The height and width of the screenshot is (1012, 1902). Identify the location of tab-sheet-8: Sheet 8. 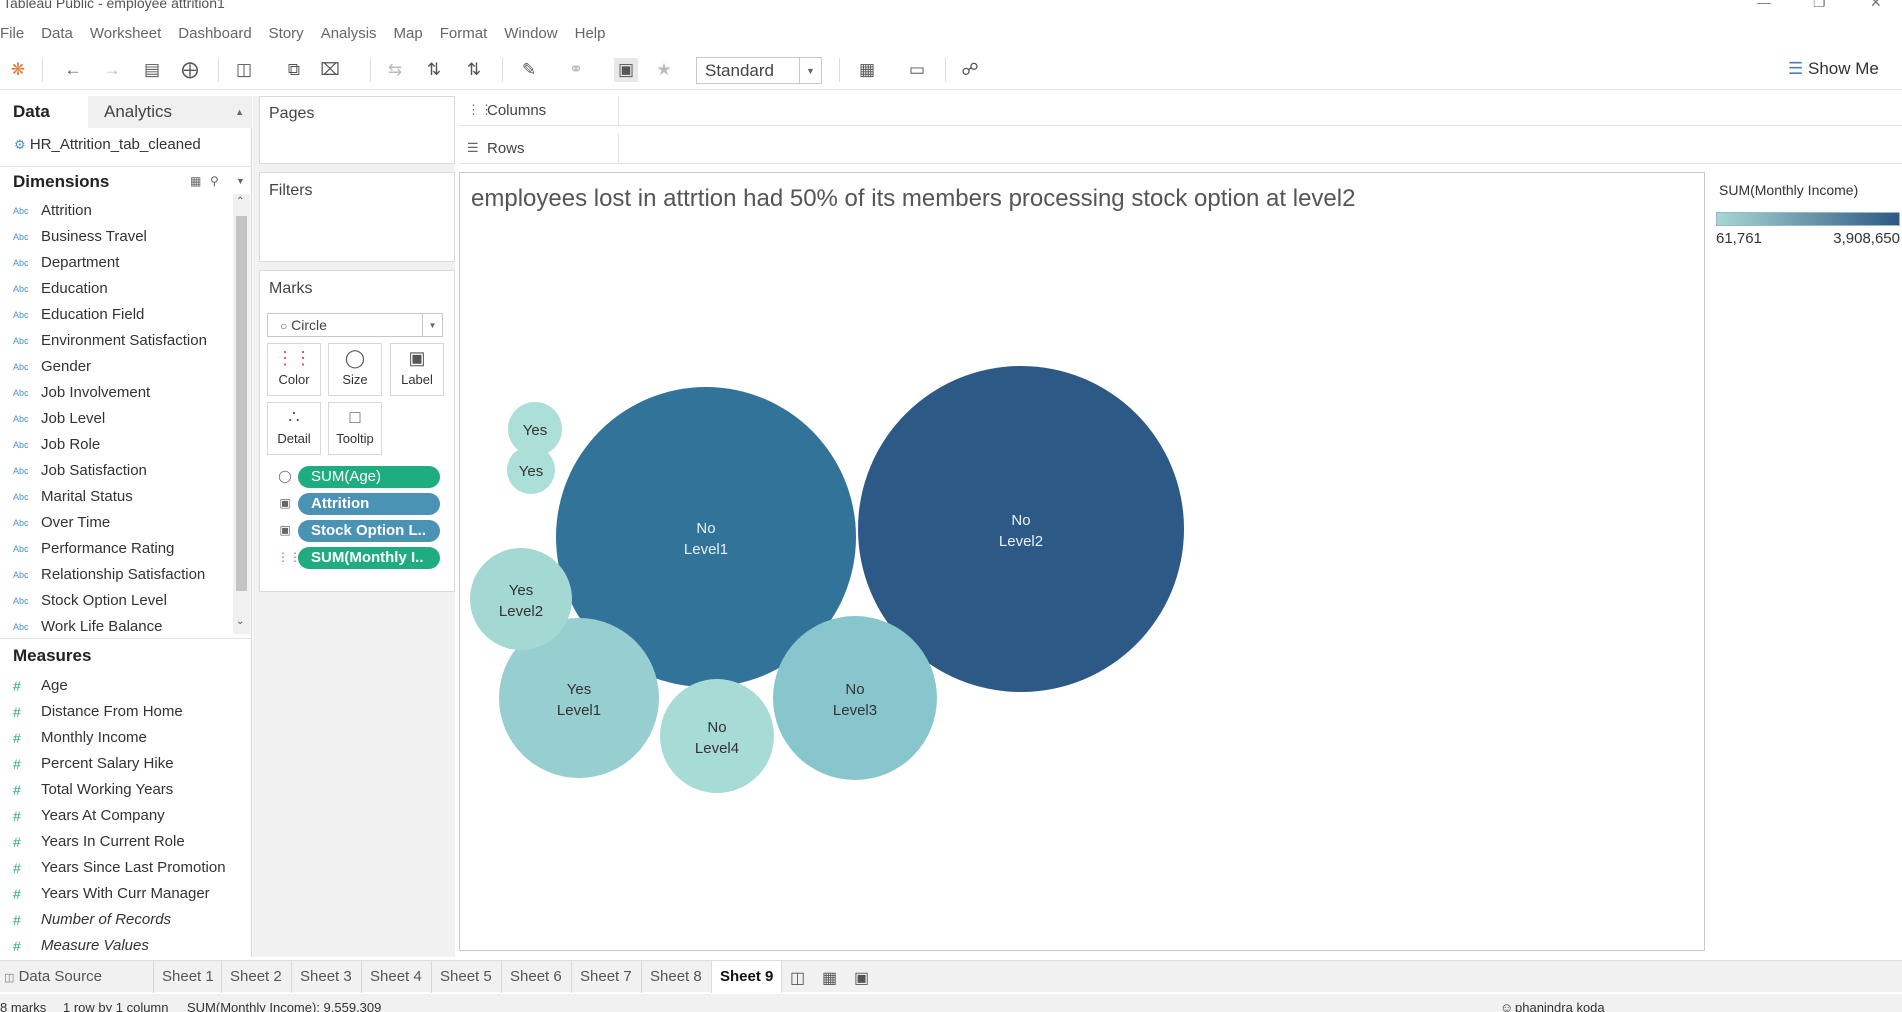
(671, 977).